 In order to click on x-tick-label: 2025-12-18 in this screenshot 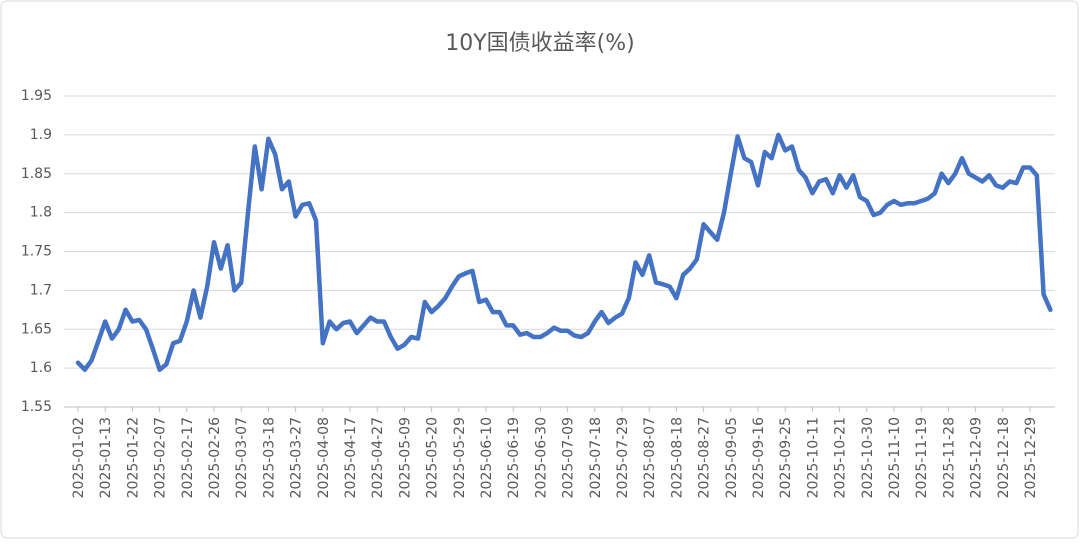, I will do `click(1004, 457)`.